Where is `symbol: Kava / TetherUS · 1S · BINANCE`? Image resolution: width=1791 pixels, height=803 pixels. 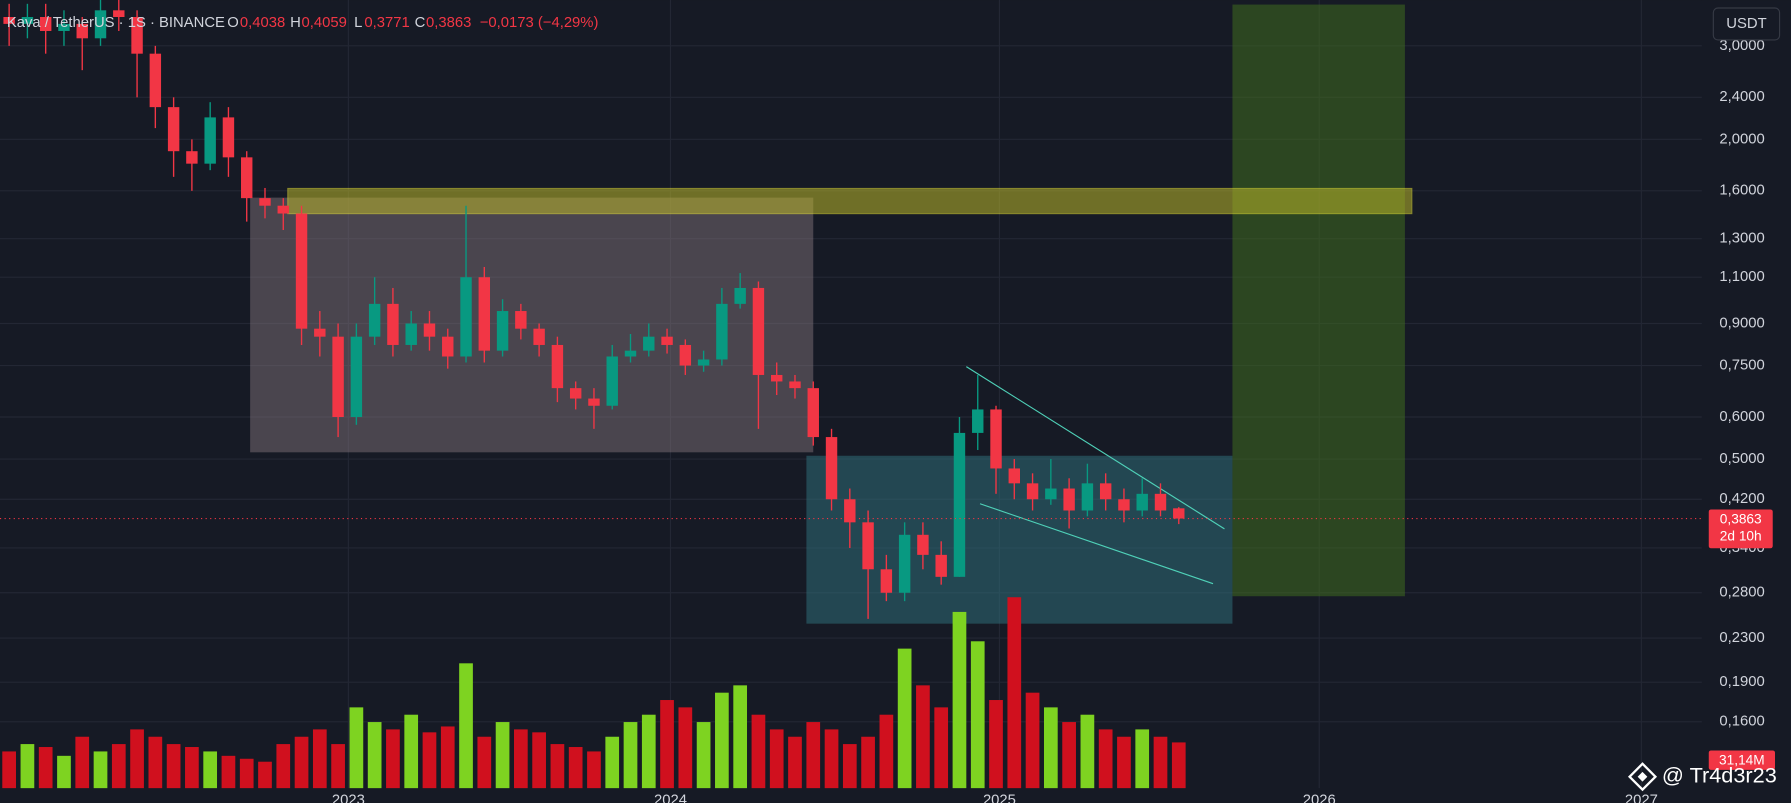
symbol: Kava / TetherUS · 1S · BINANCE is located at coordinates (116, 23).